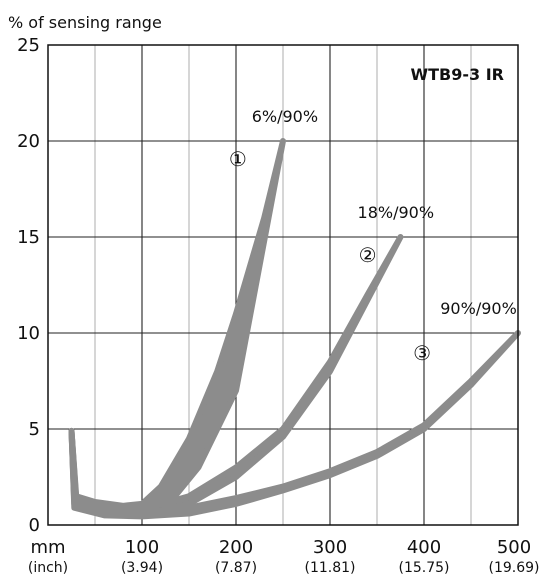 The height and width of the screenshot is (579, 550). Describe the element at coordinates (368, 255) in the screenshot. I see `series-marker-2: ②` at that location.